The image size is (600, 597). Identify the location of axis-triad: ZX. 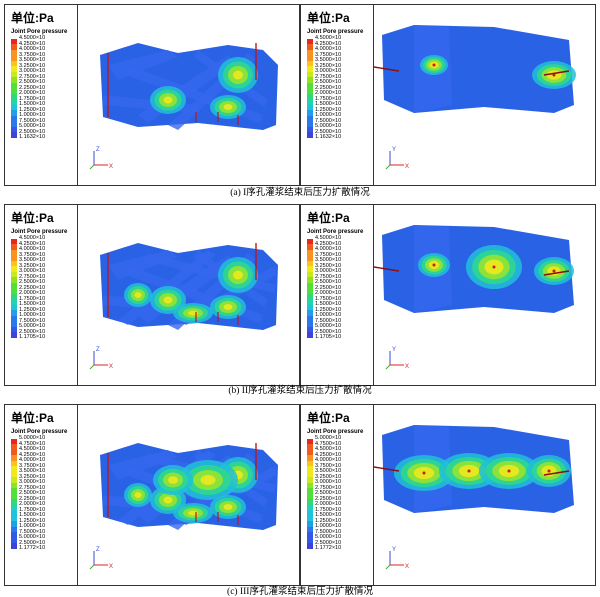
(101, 558).